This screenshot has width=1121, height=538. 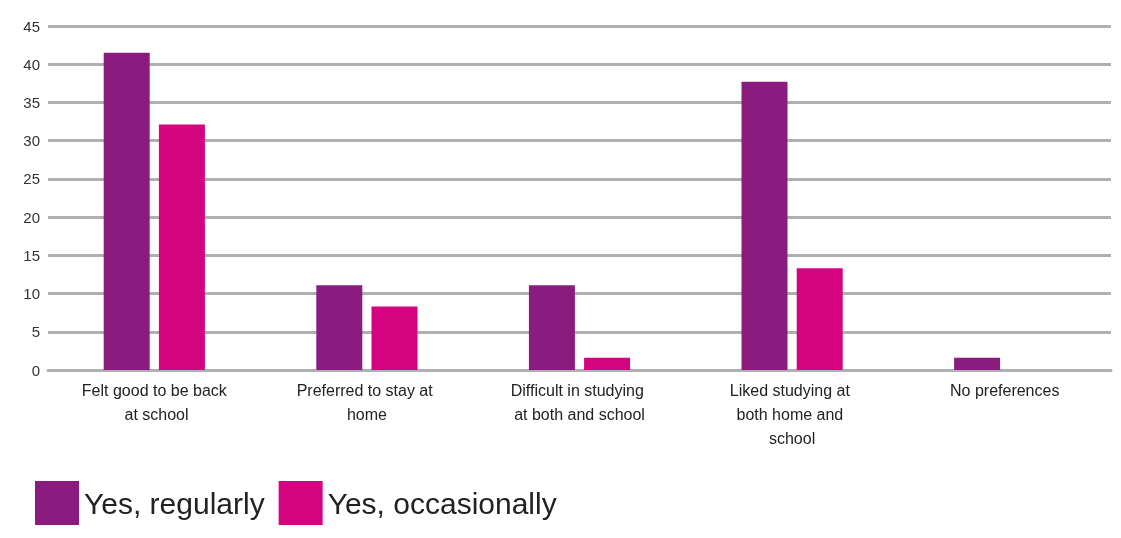 What do you see at coordinates (367, 402) in the screenshot?
I see `x-tick-label: Preferred to stay at home` at bounding box center [367, 402].